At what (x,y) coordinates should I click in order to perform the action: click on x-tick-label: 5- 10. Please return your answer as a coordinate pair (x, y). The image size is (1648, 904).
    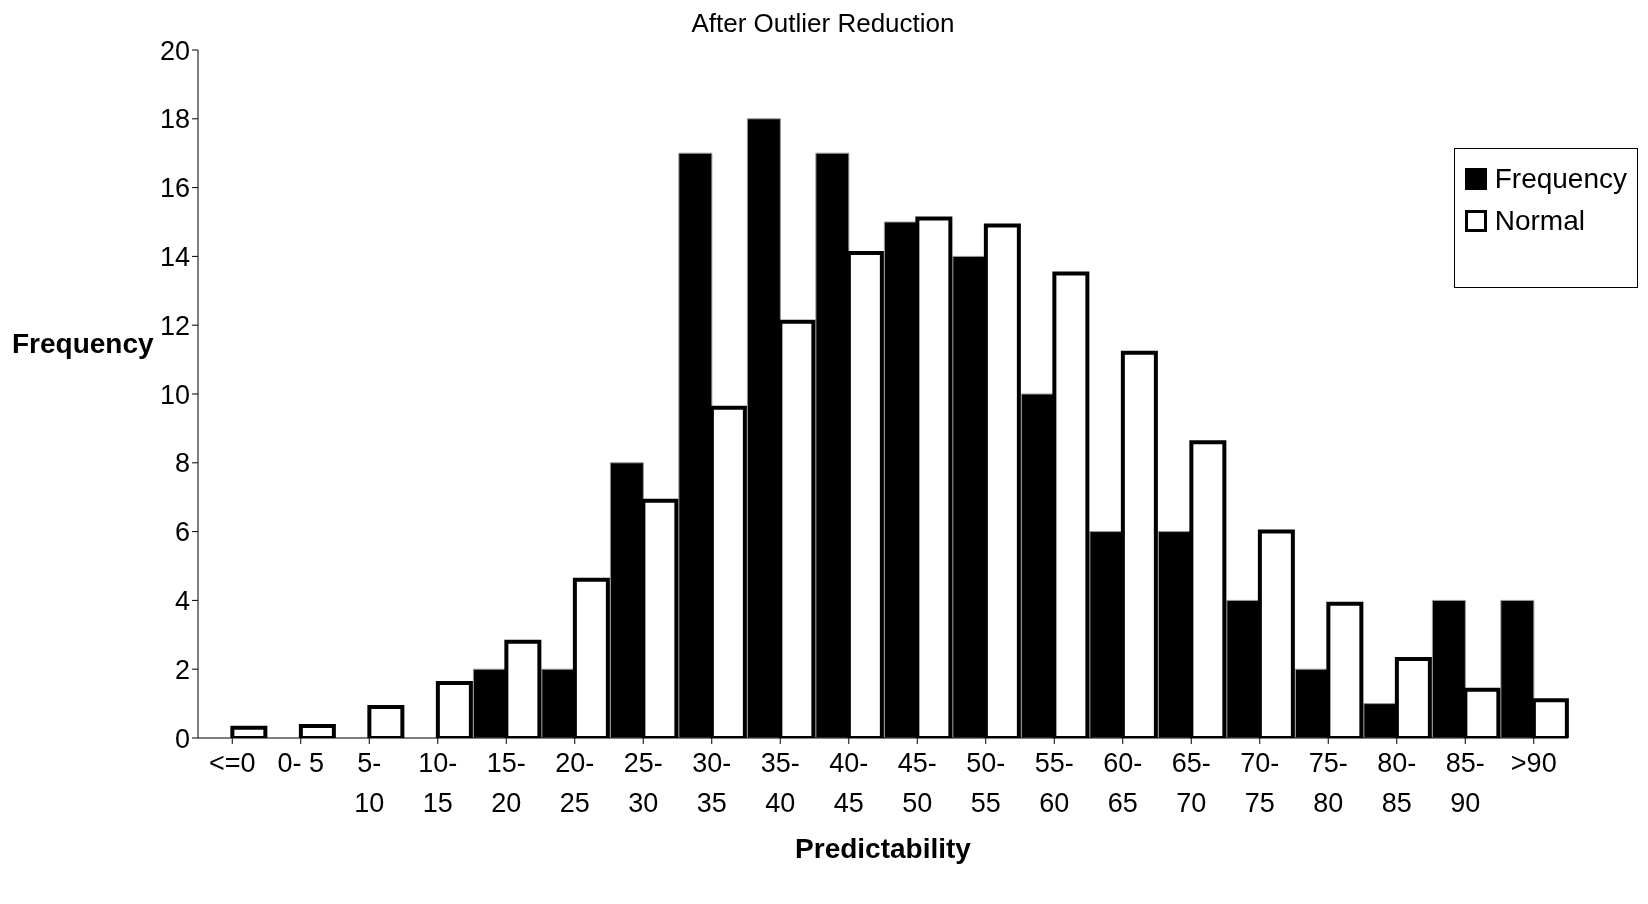
    Looking at the image, I should click on (369, 783).